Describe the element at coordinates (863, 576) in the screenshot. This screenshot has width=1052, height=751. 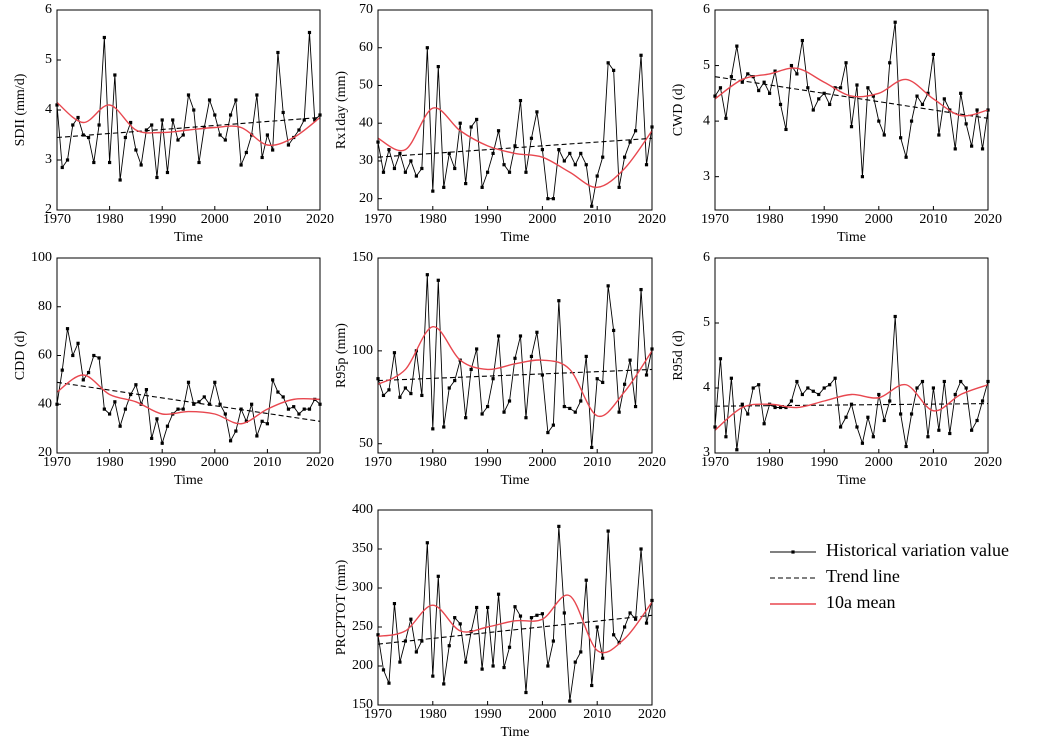
I see `legend-label: Trend line` at that location.